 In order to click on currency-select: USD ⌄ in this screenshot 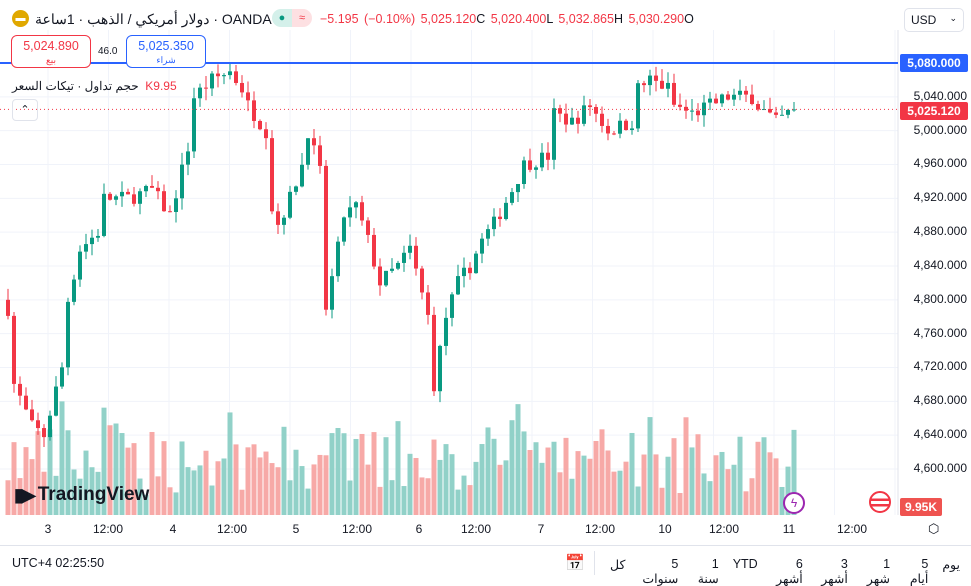, I will do `click(934, 20)`.